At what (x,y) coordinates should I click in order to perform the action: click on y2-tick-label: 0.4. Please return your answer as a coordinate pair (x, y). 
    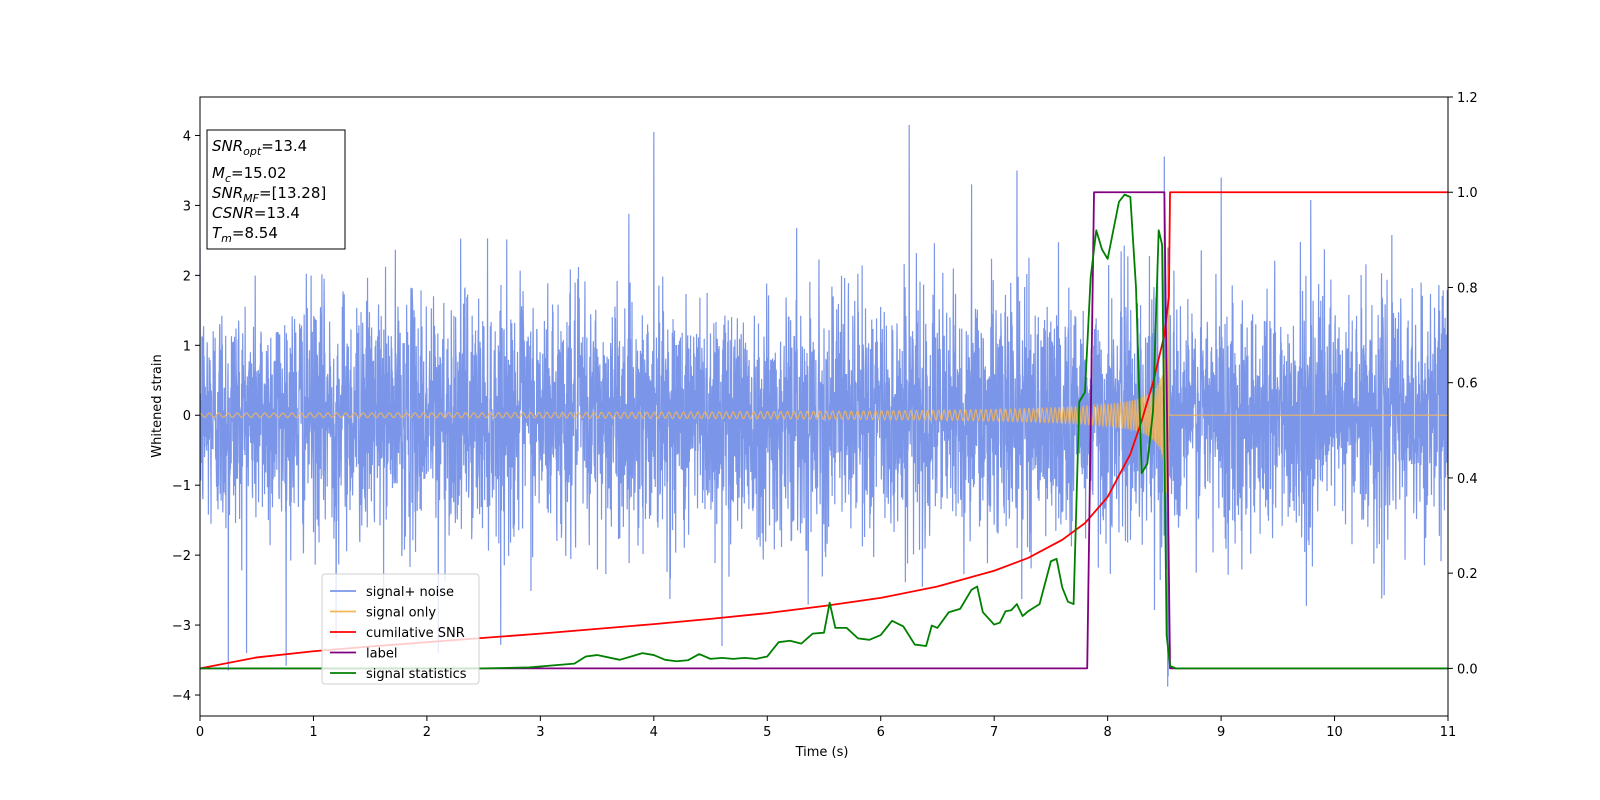
    Looking at the image, I should click on (1467, 479).